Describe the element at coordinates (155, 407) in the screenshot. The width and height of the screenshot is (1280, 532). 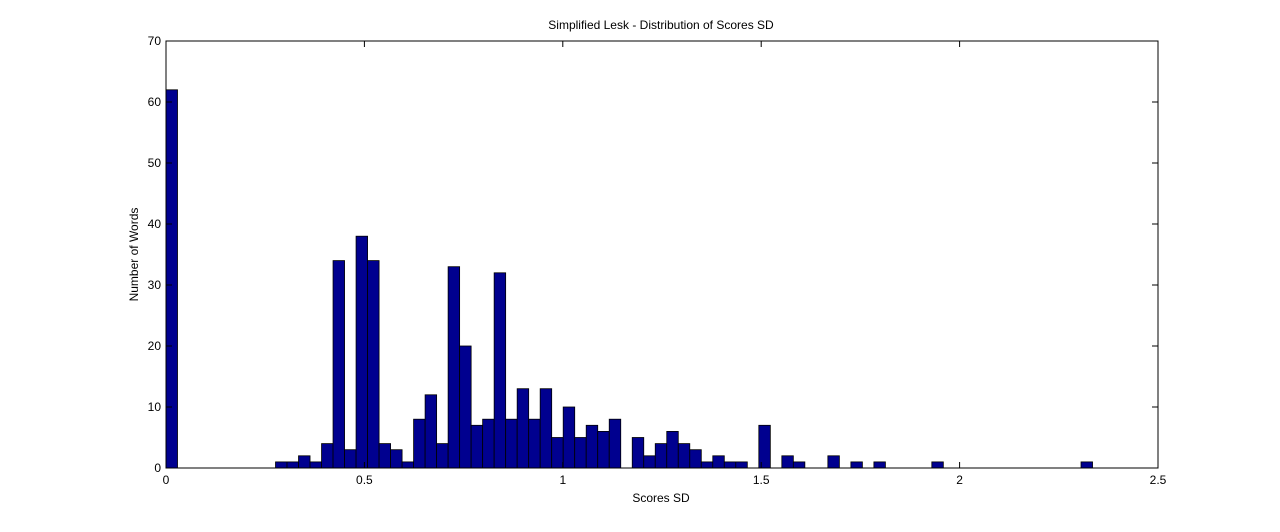
I see `y-tick-label: 10` at that location.